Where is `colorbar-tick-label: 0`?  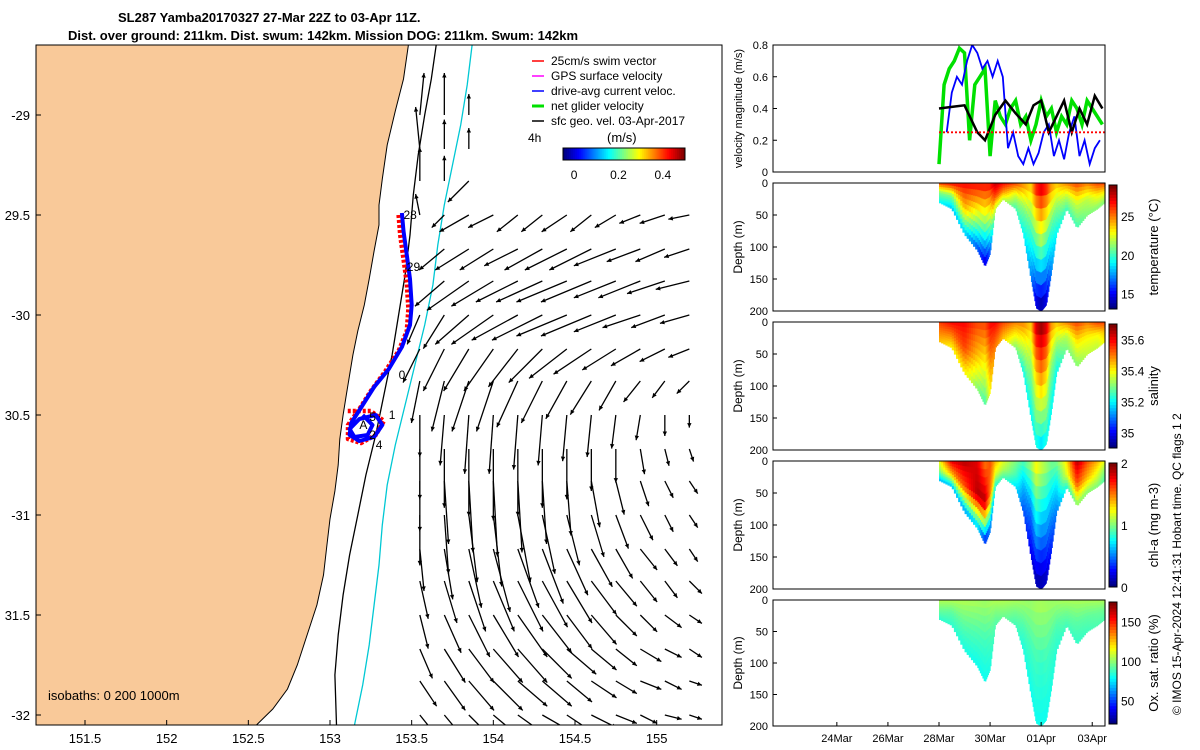 colorbar-tick-label: 0 is located at coordinates (574, 175).